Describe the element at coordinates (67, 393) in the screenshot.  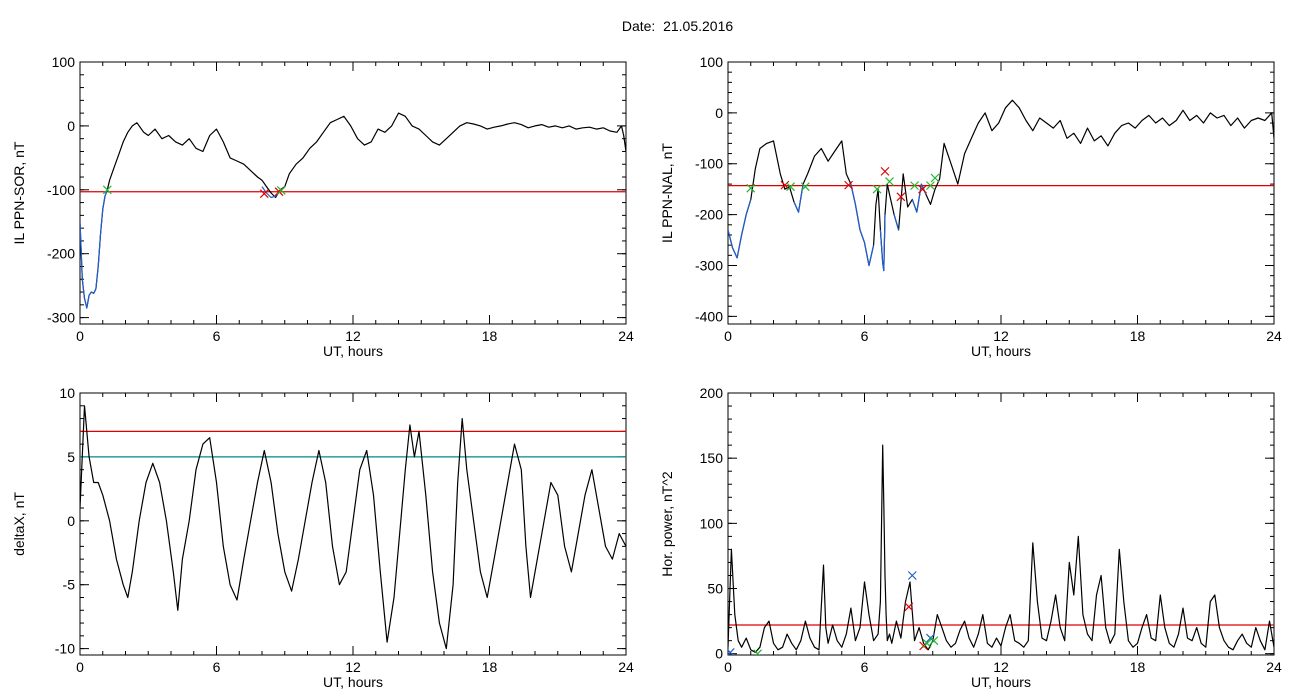
I see `y-tick-label: 10` at that location.